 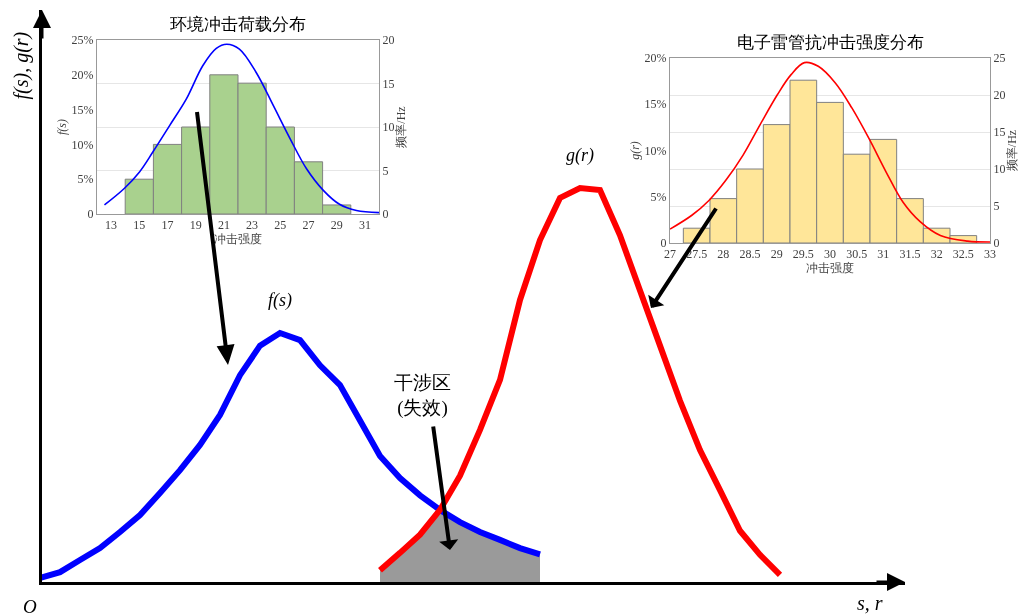 What do you see at coordinates (910, 254) in the screenshot?
I see `x-tick-label: 31.5` at bounding box center [910, 254].